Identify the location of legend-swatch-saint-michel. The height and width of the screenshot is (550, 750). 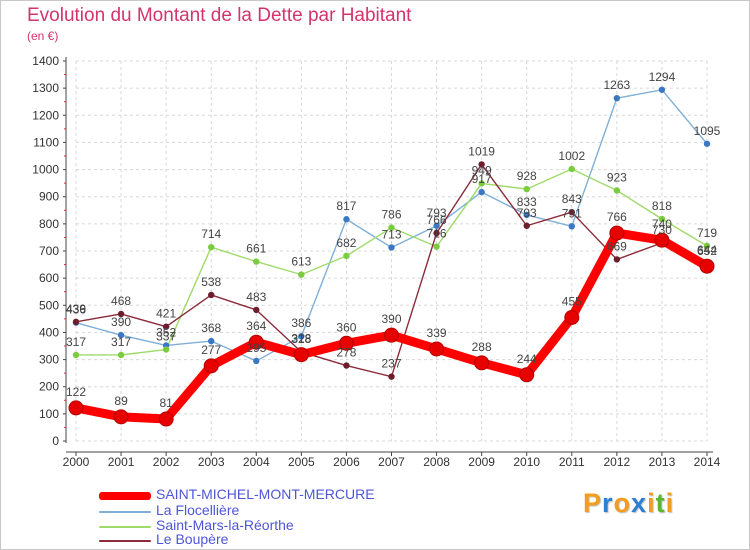
(125, 496).